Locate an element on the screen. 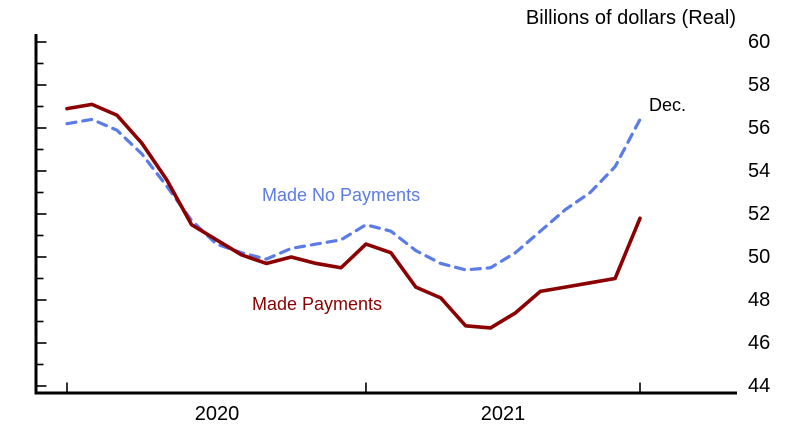 The height and width of the screenshot is (447, 797). y-axis-tick-label: 54 is located at coordinates (759, 171).